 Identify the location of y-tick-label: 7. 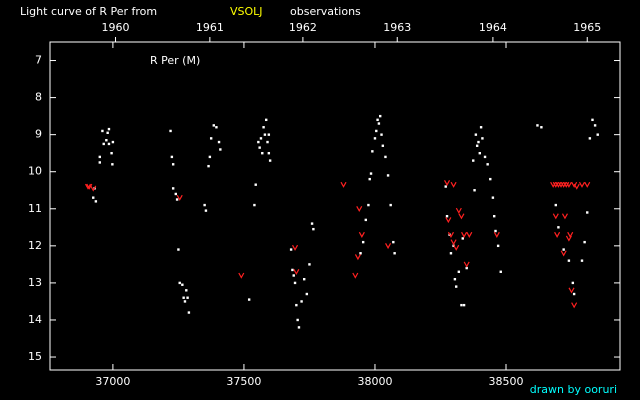
(38, 60).